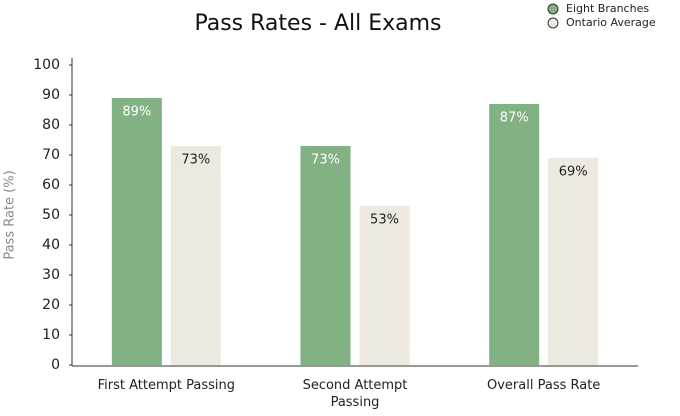  What do you see at coordinates (317, 23) in the screenshot?
I see `chart-title: Pass Rates - All Exams` at bounding box center [317, 23].